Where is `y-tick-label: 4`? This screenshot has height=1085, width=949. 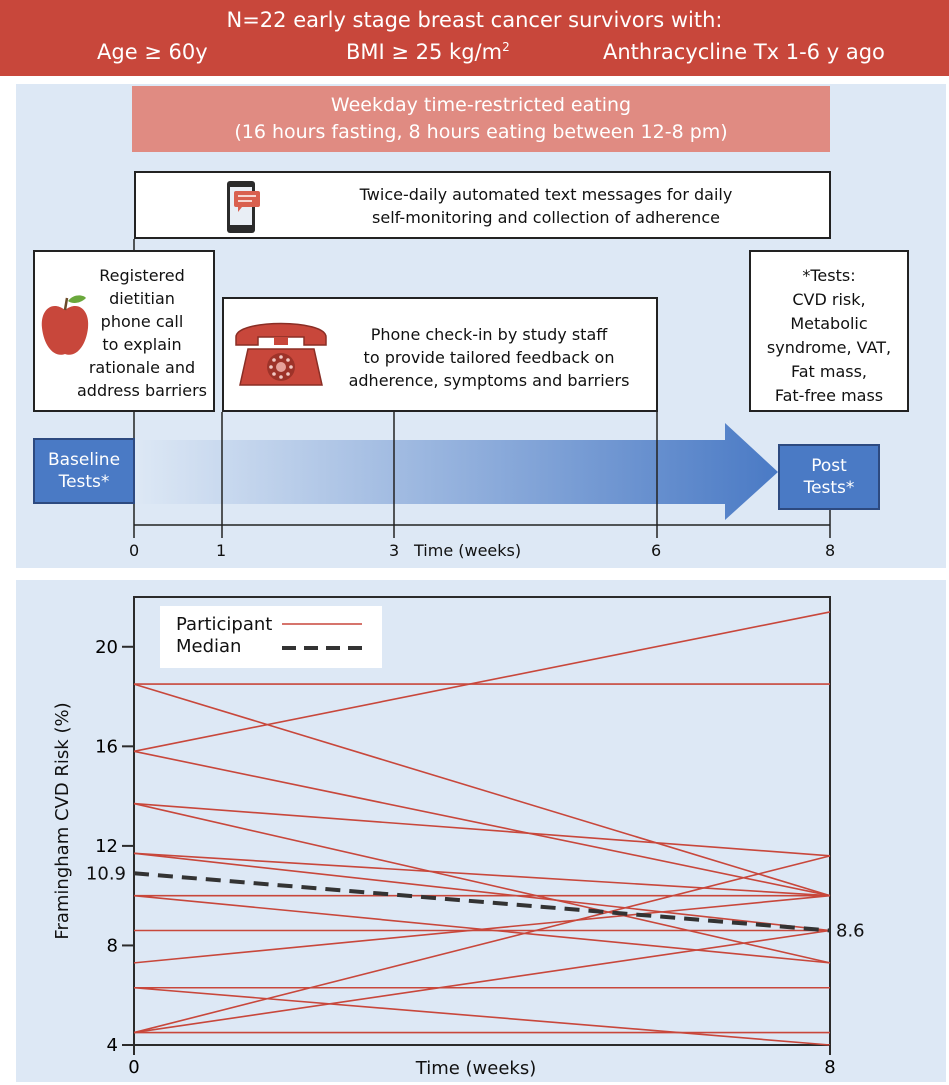
y-tick-label: 4 is located at coordinates (112, 1045).